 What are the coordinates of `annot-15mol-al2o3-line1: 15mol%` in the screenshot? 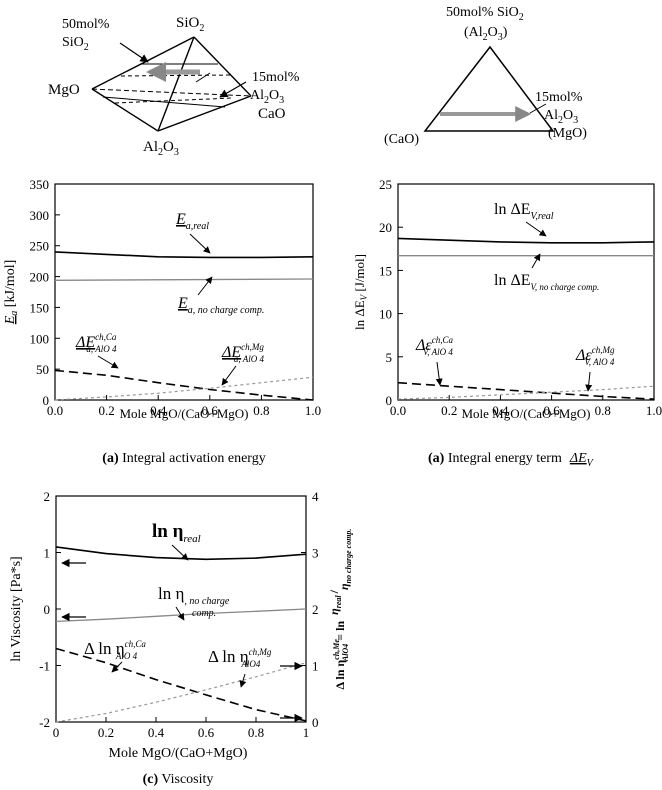 It's located at (276, 77).